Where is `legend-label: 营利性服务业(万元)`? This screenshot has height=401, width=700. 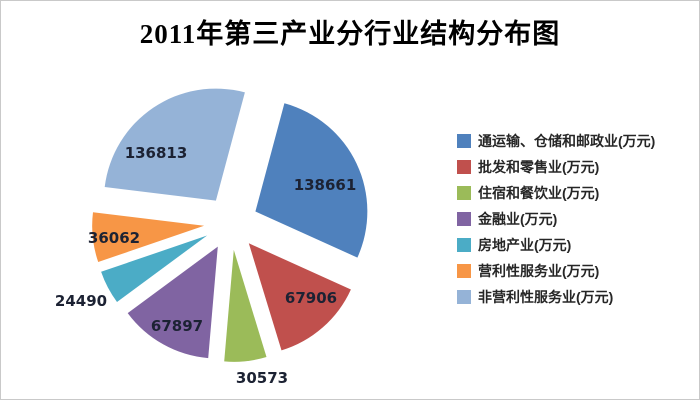
legend-label: 营利性服务业(万元) is located at coordinates (539, 271).